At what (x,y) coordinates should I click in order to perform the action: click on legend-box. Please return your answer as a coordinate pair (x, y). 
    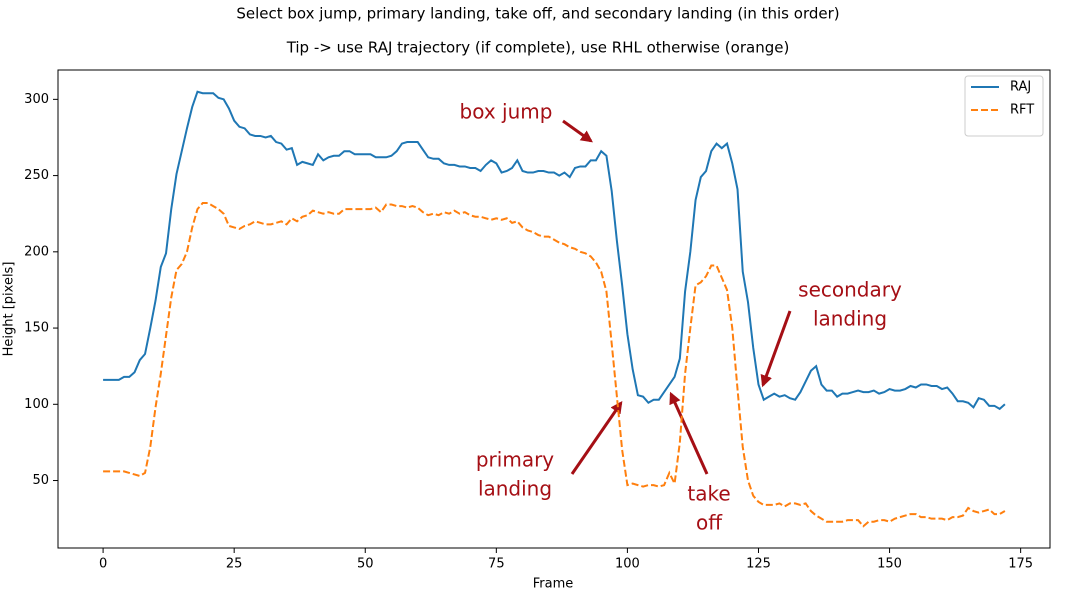
    Looking at the image, I should click on (1004, 106).